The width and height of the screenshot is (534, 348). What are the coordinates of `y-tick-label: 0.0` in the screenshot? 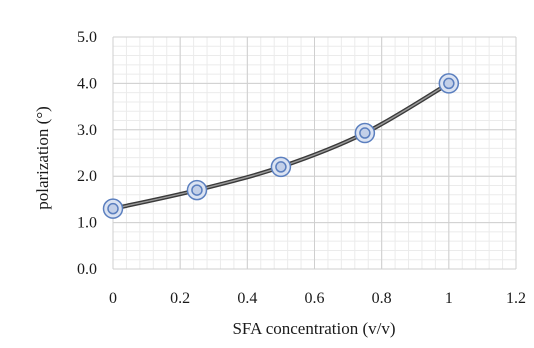 It's located at (87, 269).